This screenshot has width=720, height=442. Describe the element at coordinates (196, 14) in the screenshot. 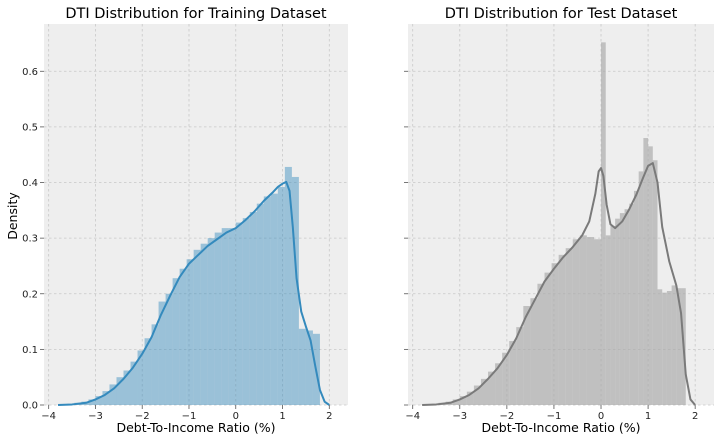

I see `training-title: DTI Distribution for Training Dataset` at that location.